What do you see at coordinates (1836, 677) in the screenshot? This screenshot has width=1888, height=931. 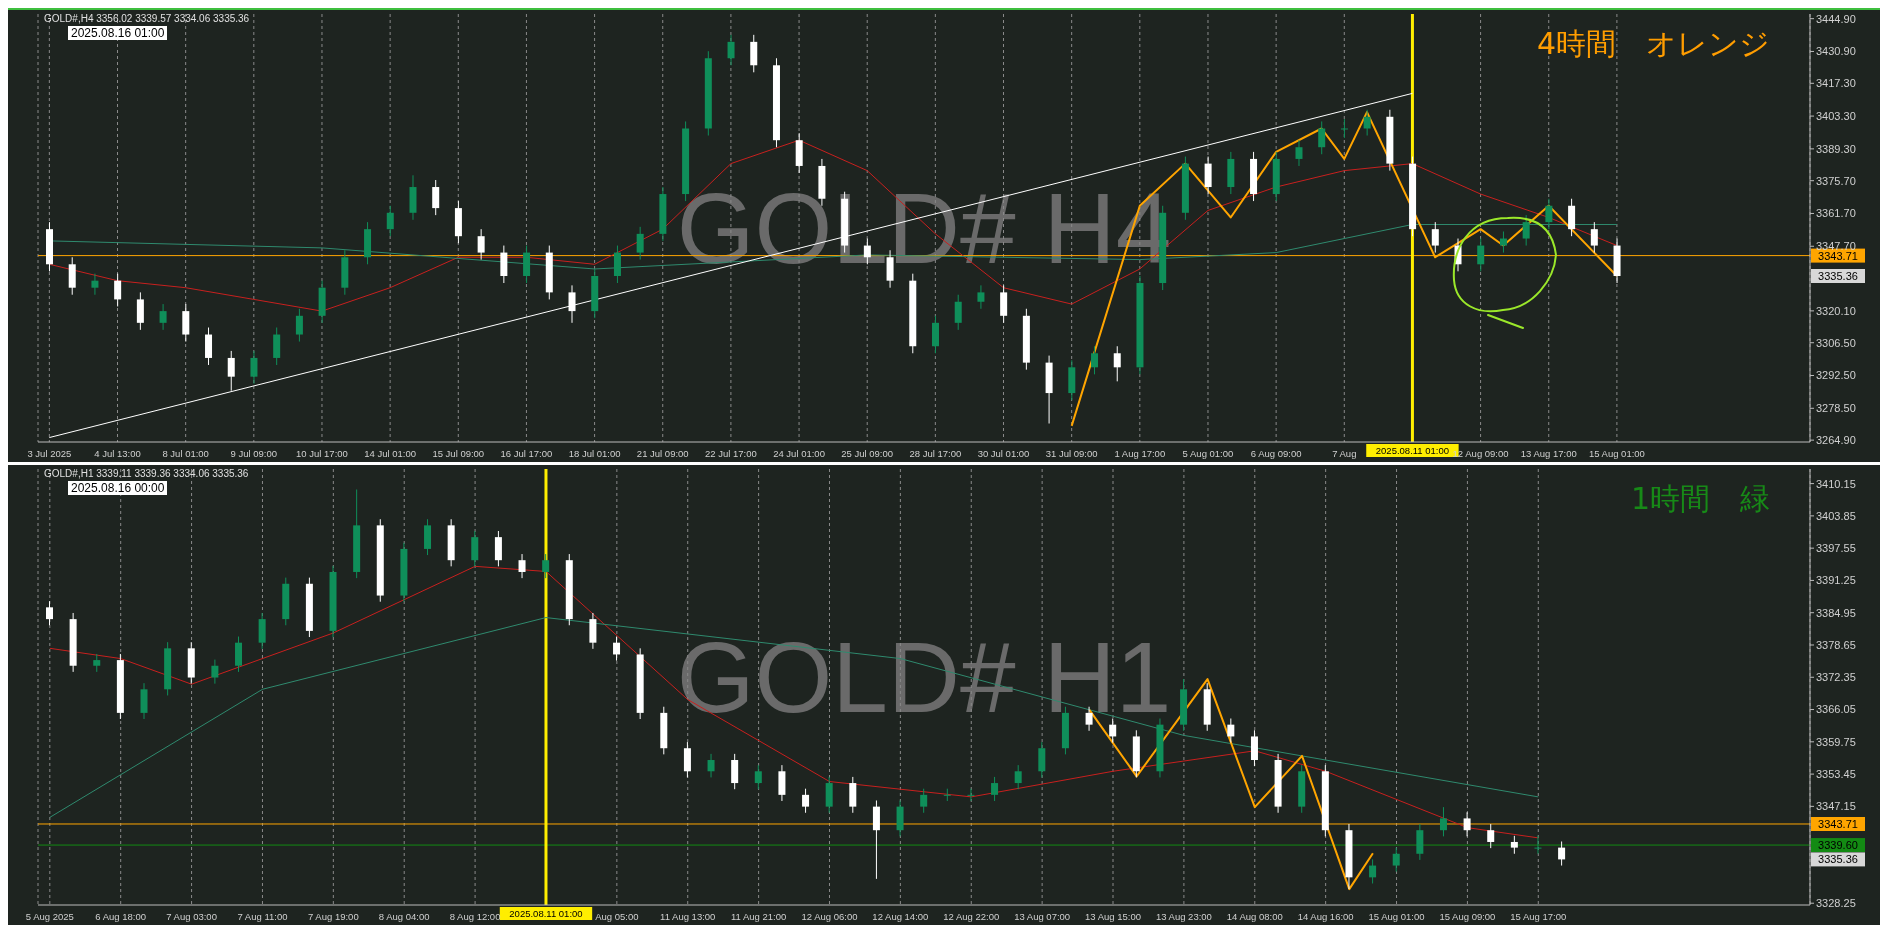 I see `y-tick-label: 3372.35` at bounding box center [1836, 677].